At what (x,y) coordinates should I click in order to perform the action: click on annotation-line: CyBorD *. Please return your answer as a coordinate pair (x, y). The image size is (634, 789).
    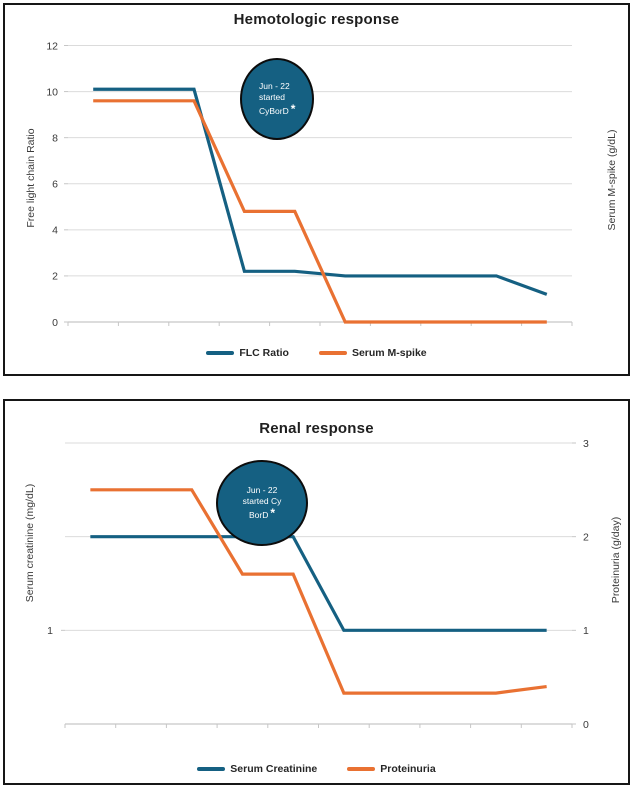
    Looking at the image, I should click on (277, 109).